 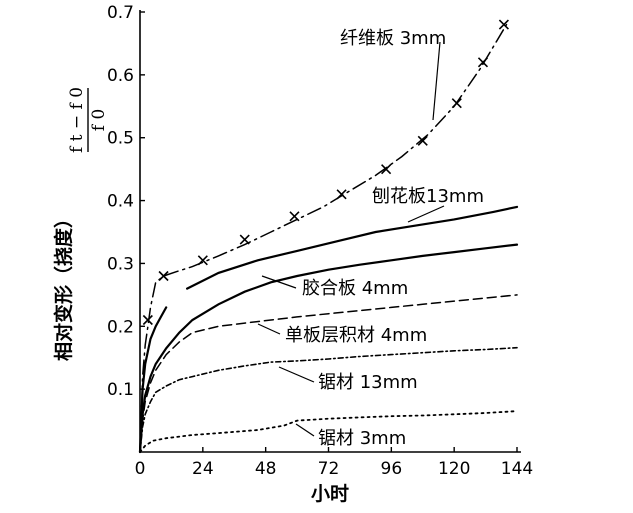 What do you see at coordinates (356, 335) in the screenshot?
I see `series-label: 单板层积材 4mm` at bounding box center [356, 335].